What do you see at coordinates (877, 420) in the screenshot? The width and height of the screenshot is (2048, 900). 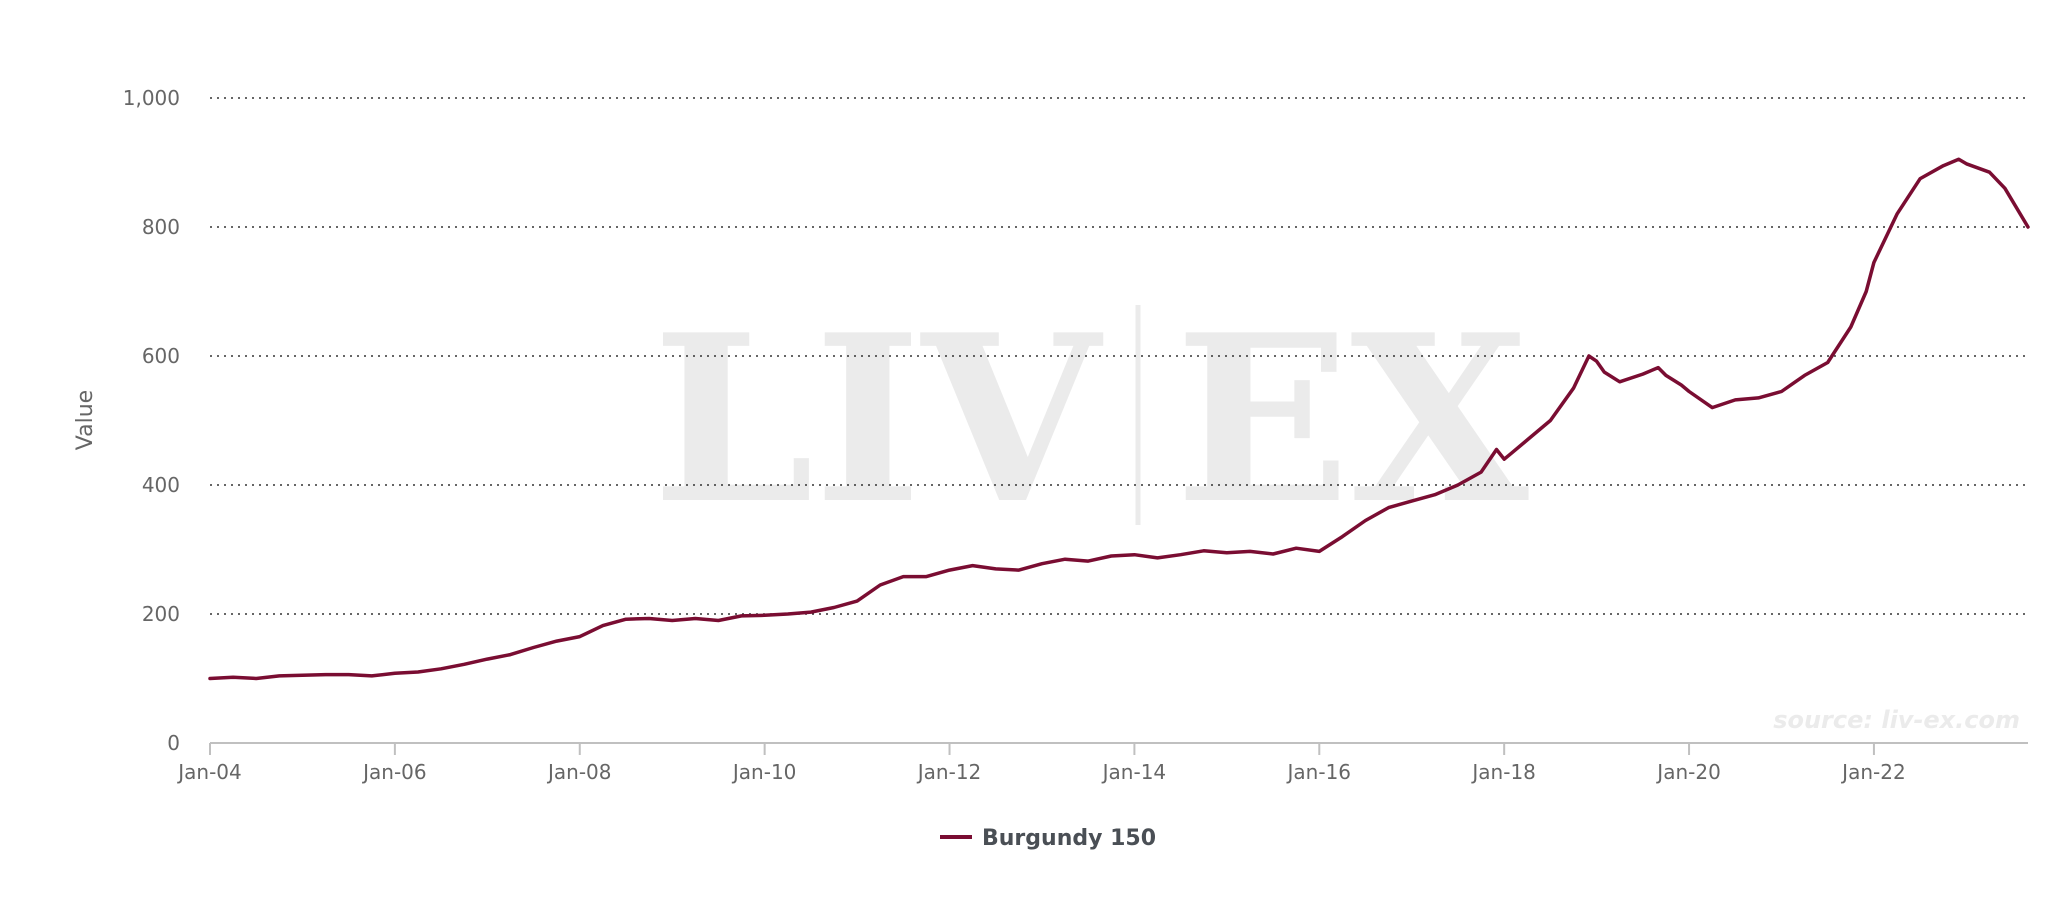 I see `watermark-left-text: LIV` at bounding box center [877, 420].